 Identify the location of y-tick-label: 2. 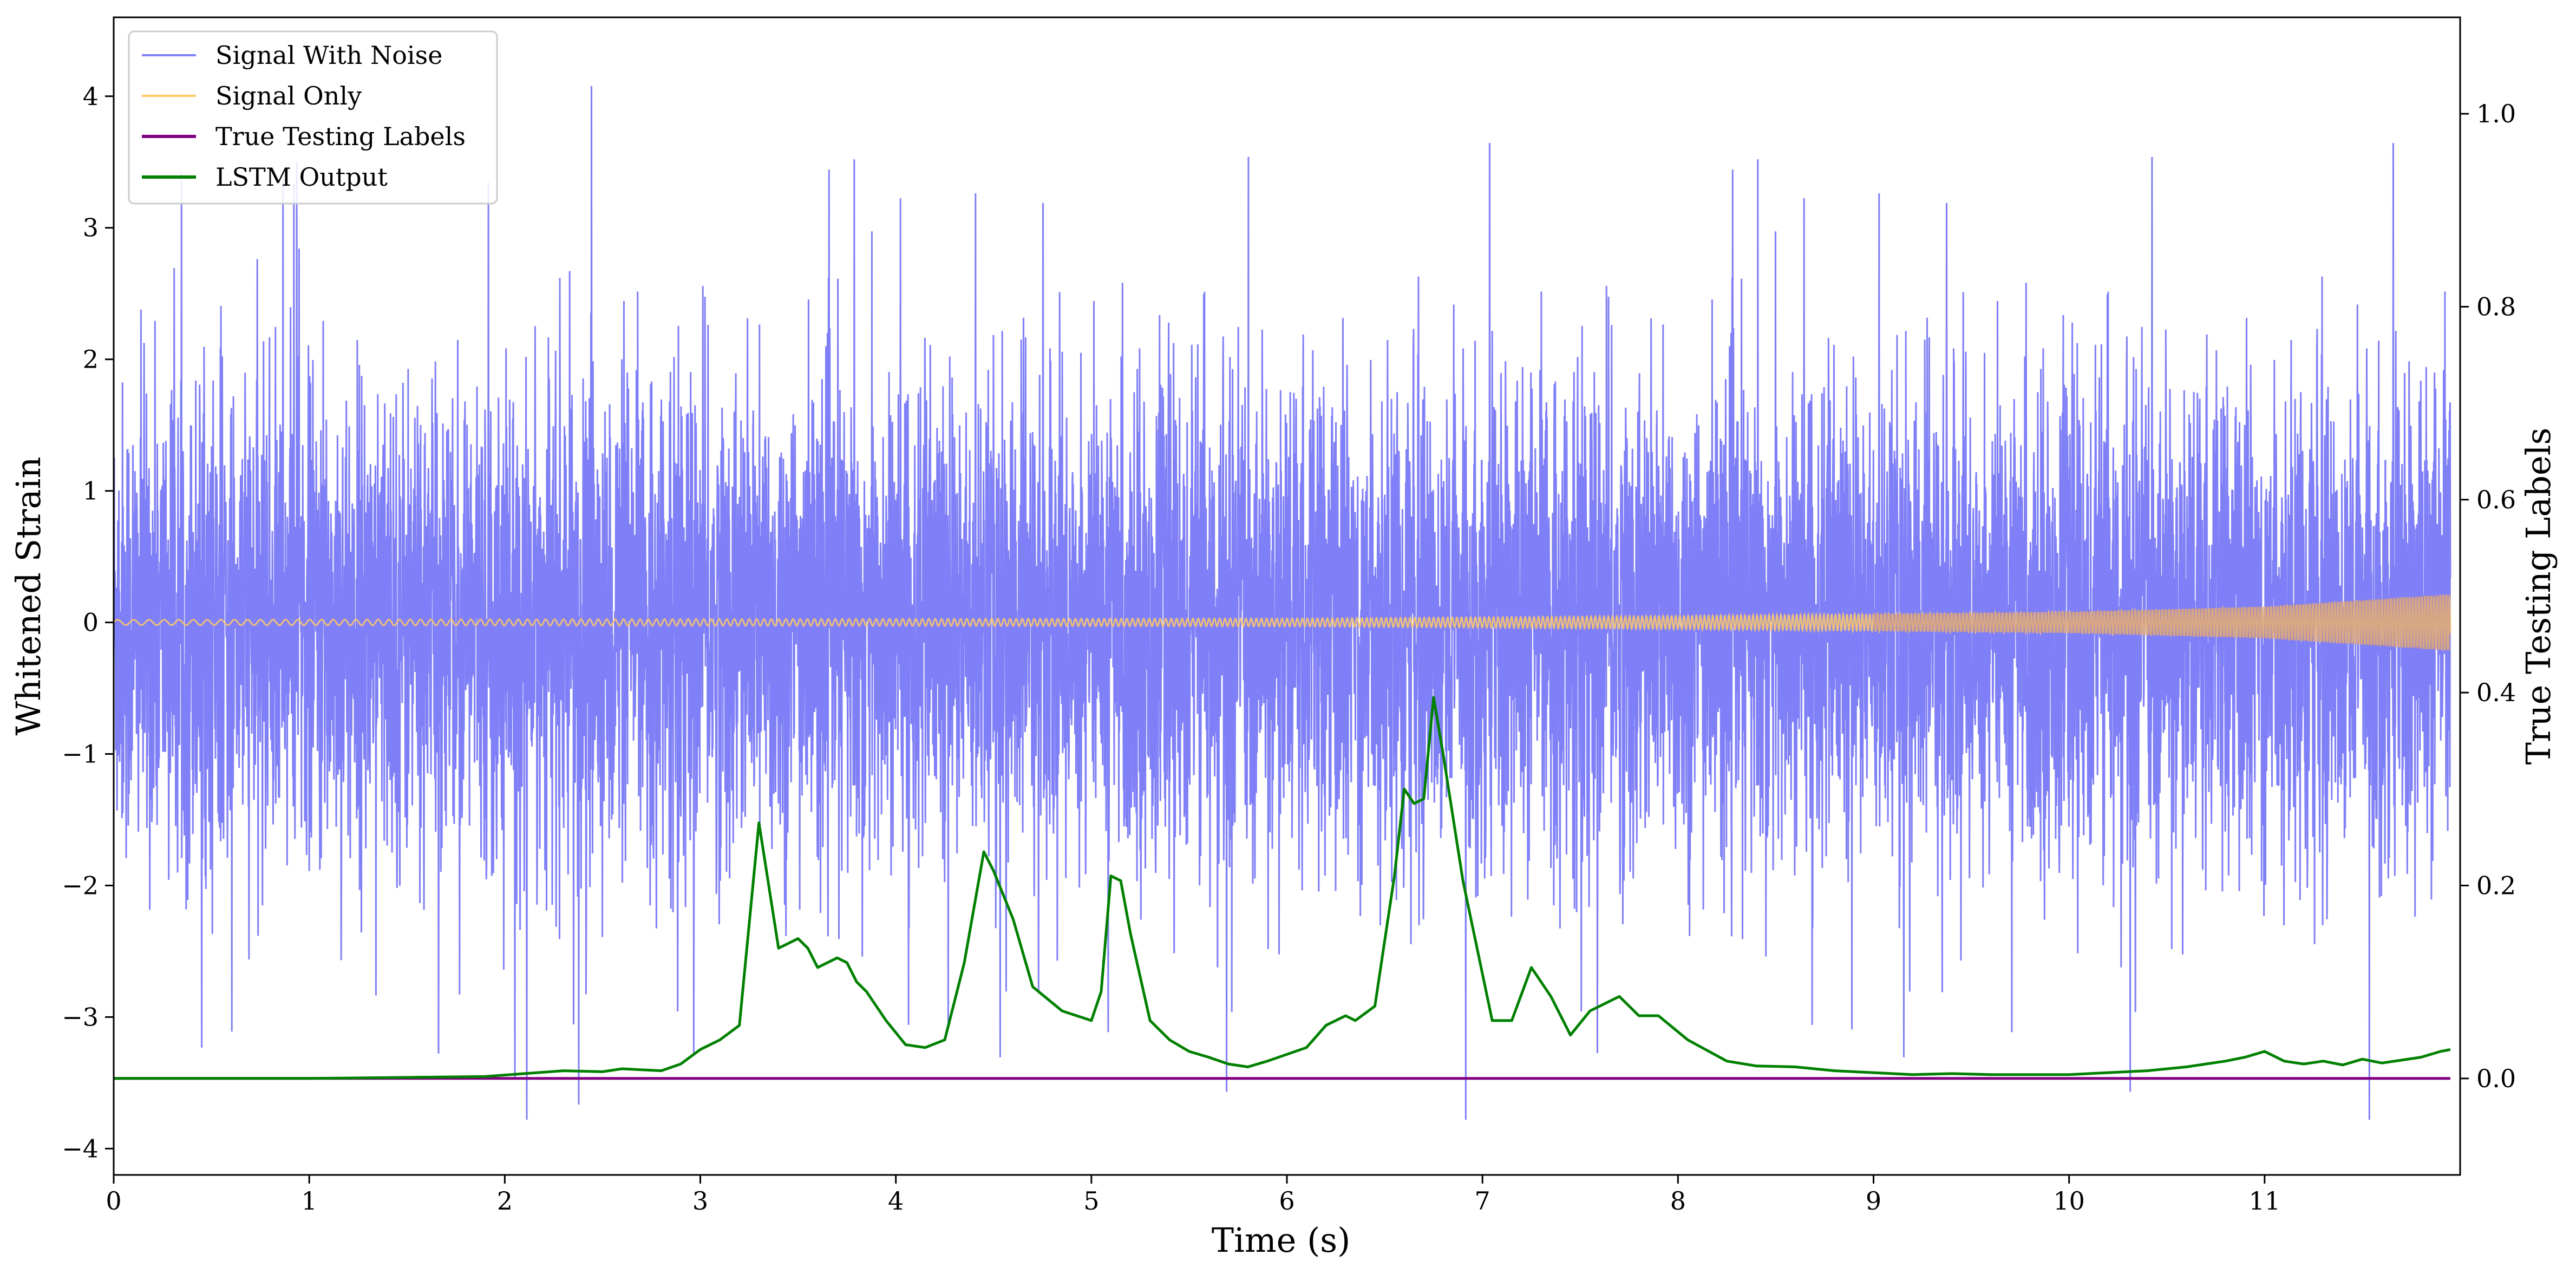
(91, 359).